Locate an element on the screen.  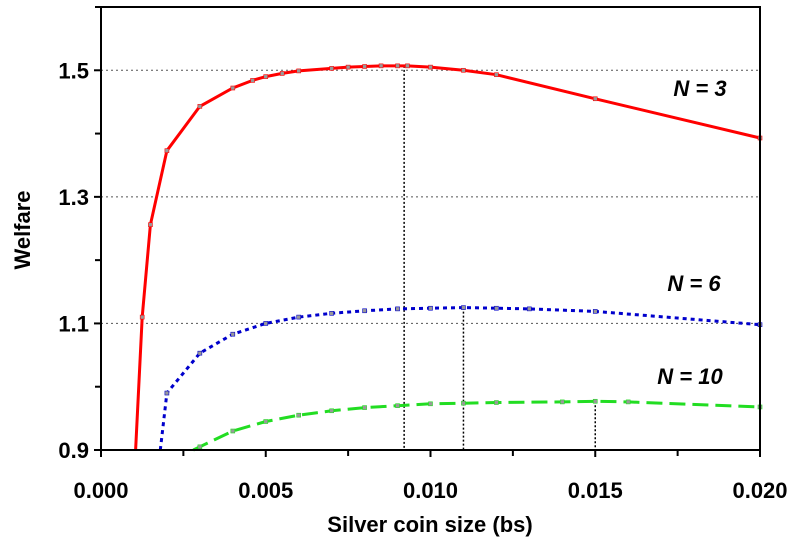
x-axis-title: Silver coin size (bs) is located at coordinates (429, 524).